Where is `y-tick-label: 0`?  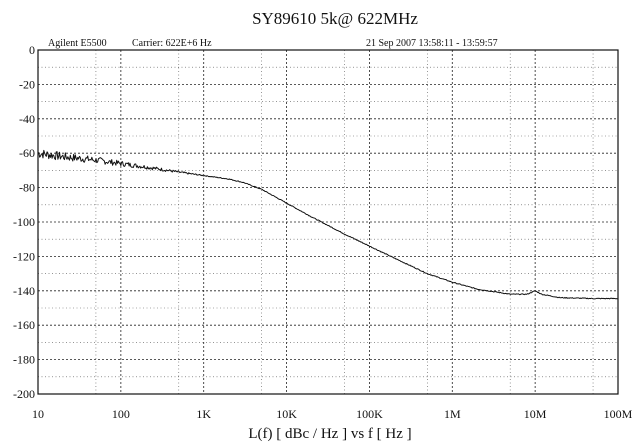
y-tick-label: 0 is located at coordinates (32, 50).